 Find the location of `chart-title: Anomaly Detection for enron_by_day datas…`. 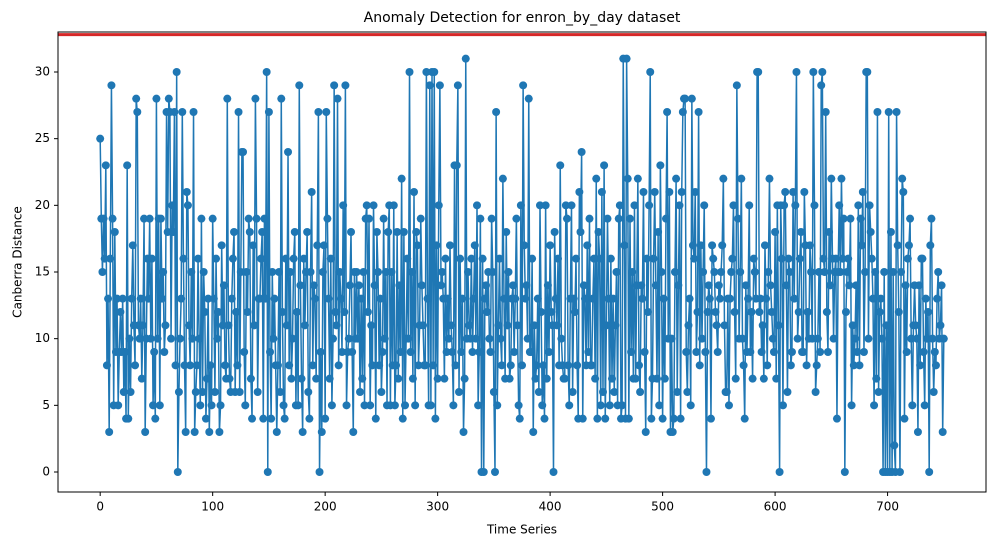

chart-title: Anomaly Detection for enron_by_day datas… is located at coordinates (522, 18).